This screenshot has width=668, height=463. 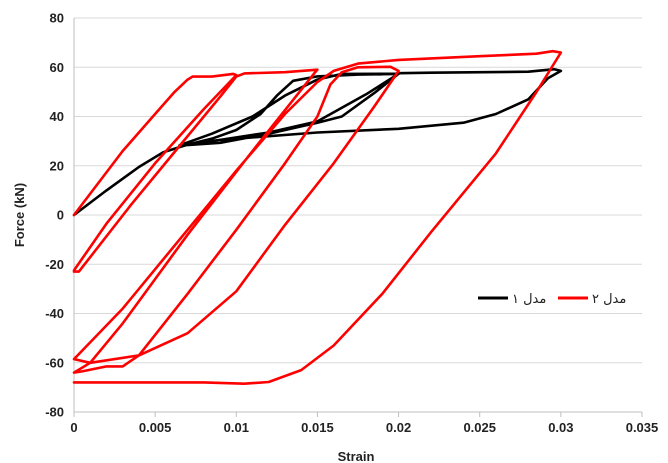 I want to click on legend-label-series-2: مدل ۲, so click(x=609, y=299).